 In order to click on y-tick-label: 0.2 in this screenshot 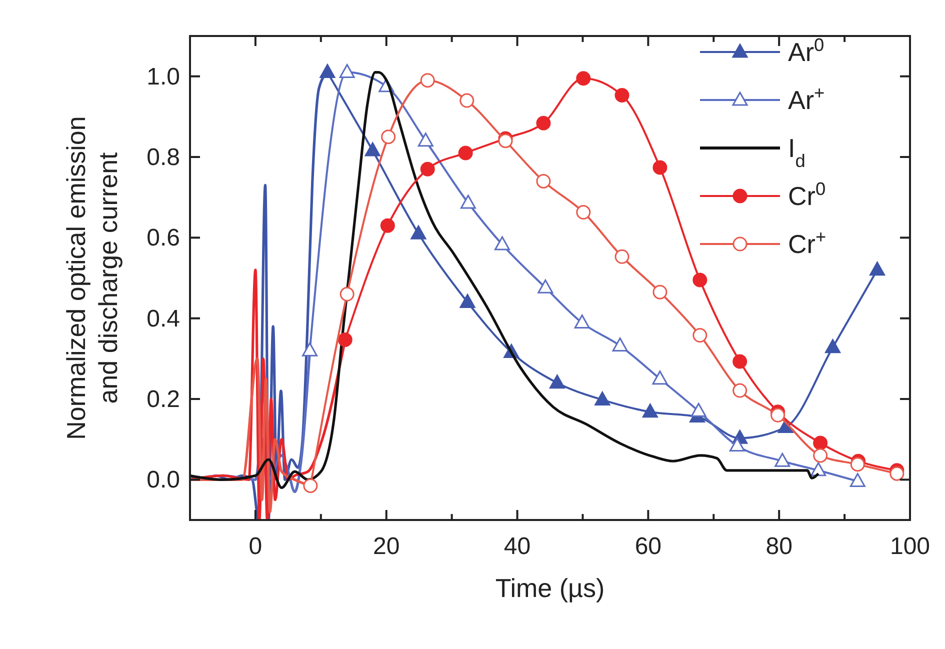, I will do `click(163, 399)`.